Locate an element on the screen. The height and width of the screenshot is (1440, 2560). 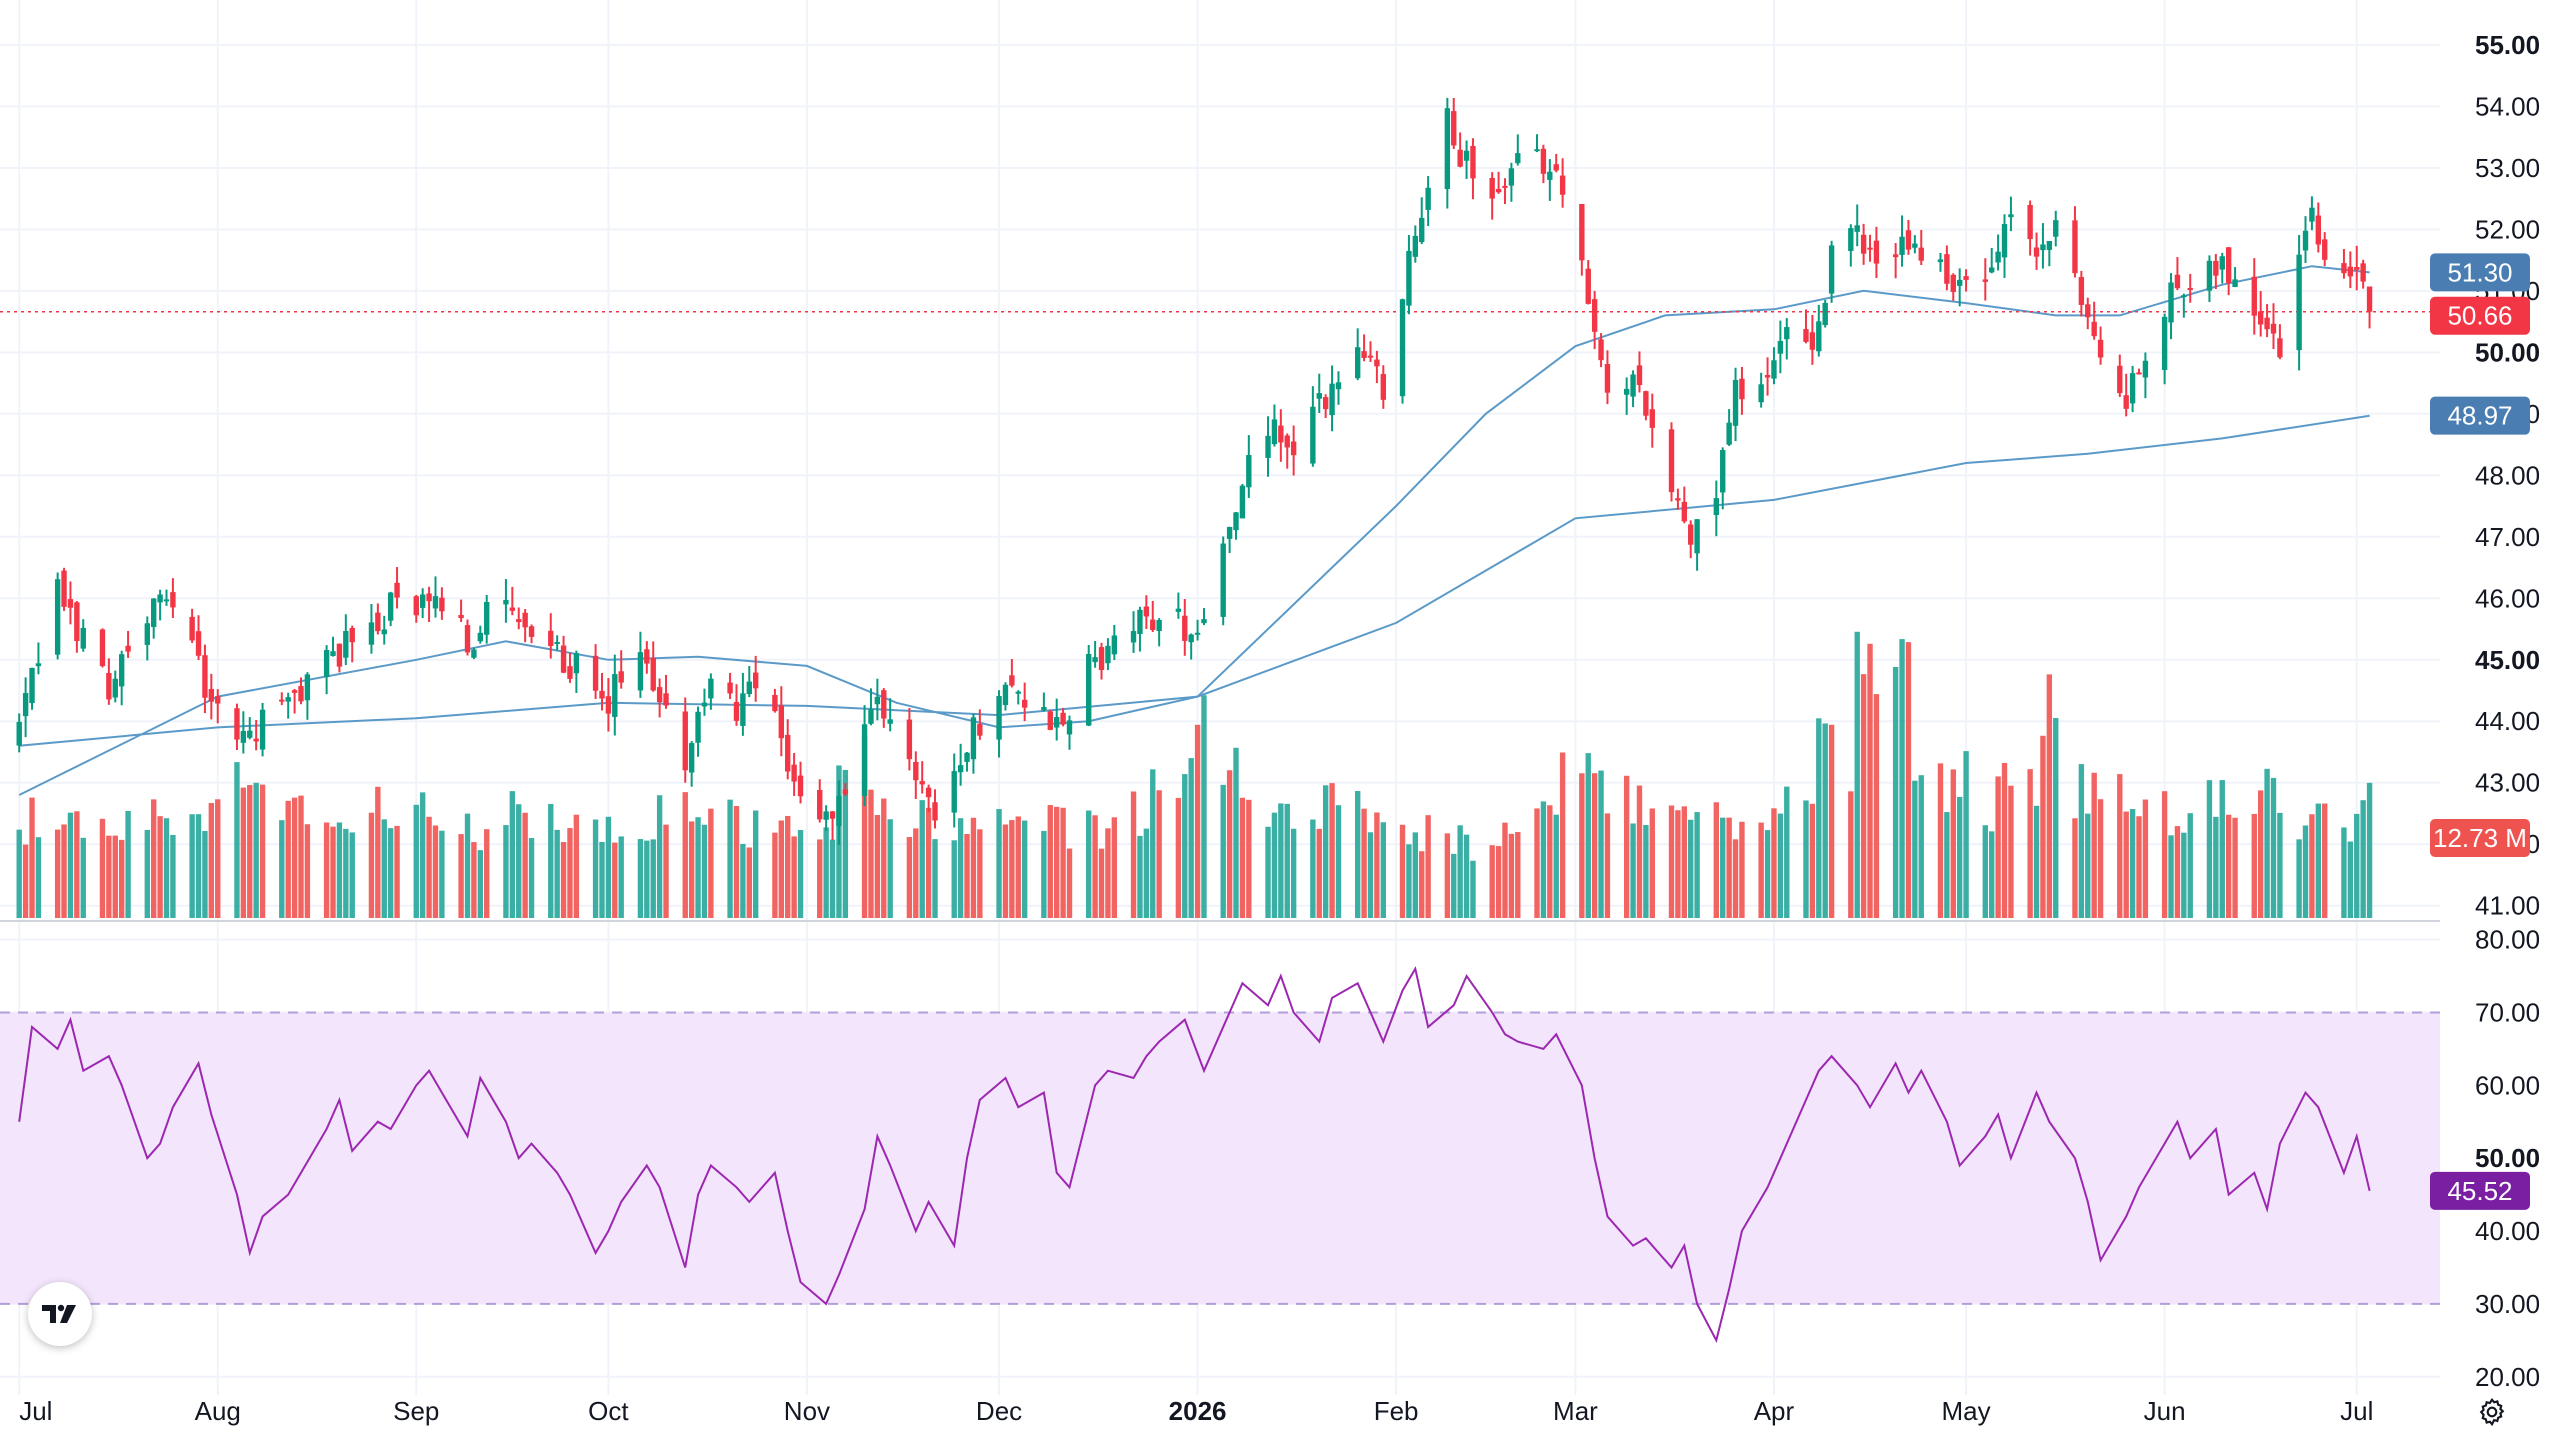
rsi-tick-label: 40.00 is located at coordinates (2507, 1231).